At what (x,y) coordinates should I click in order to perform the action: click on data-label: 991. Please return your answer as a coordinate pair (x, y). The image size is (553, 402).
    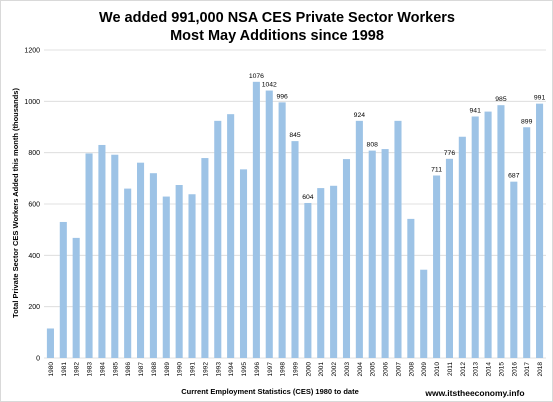
    Looking at the image, I should click on (540, 98).